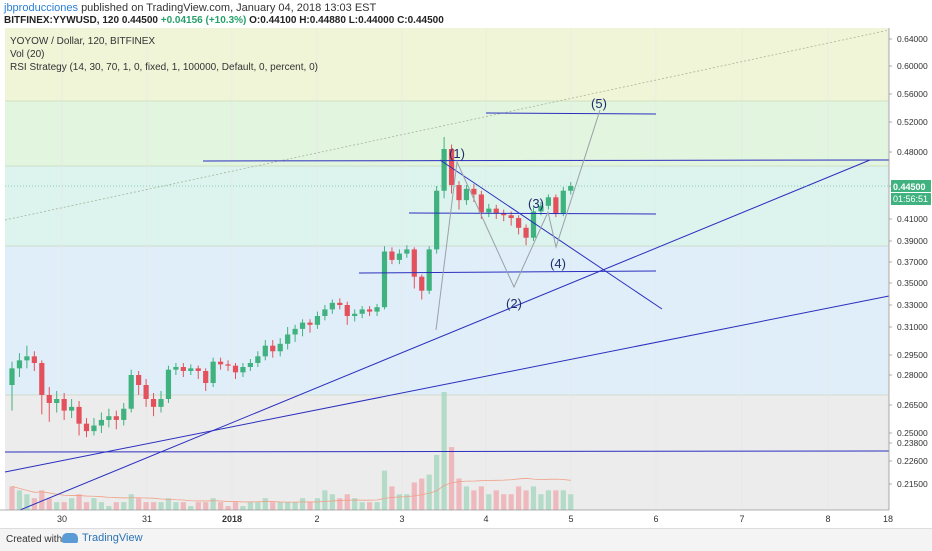  I want to click on time-tick-label: 2018, so click(232, 519).